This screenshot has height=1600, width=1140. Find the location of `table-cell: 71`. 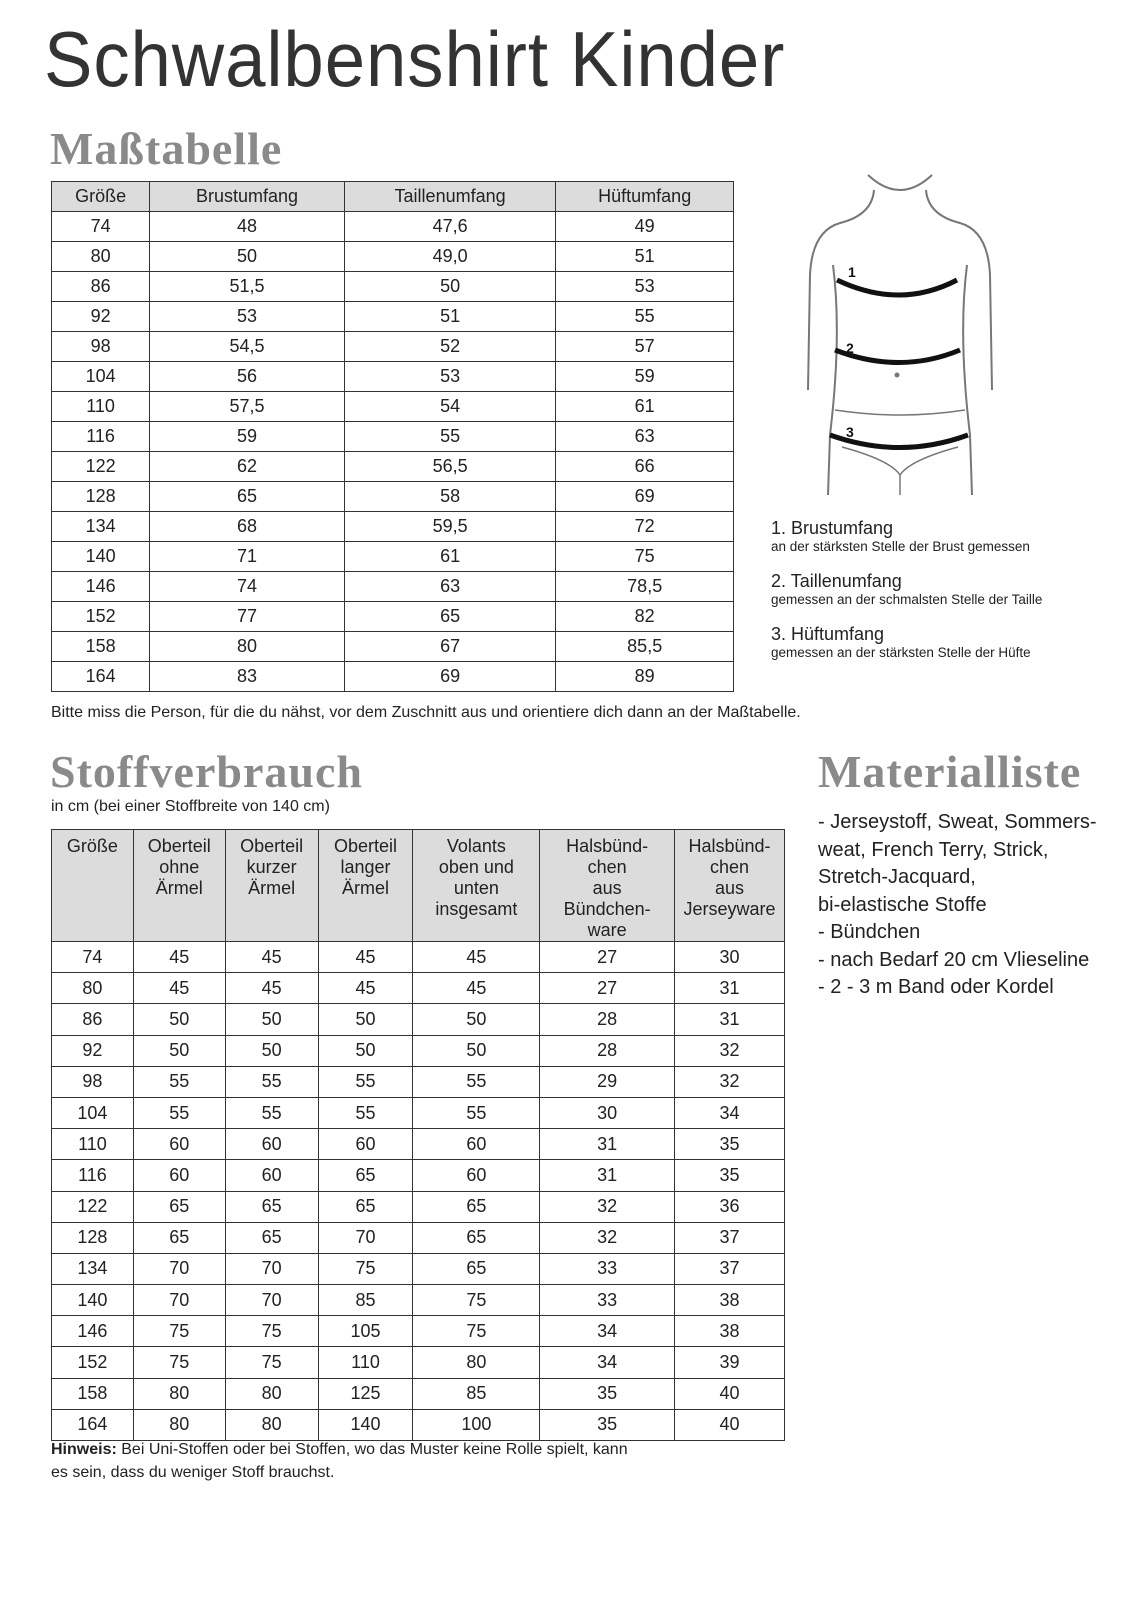

table-cell: 71 is located at coordinates (247, 556).